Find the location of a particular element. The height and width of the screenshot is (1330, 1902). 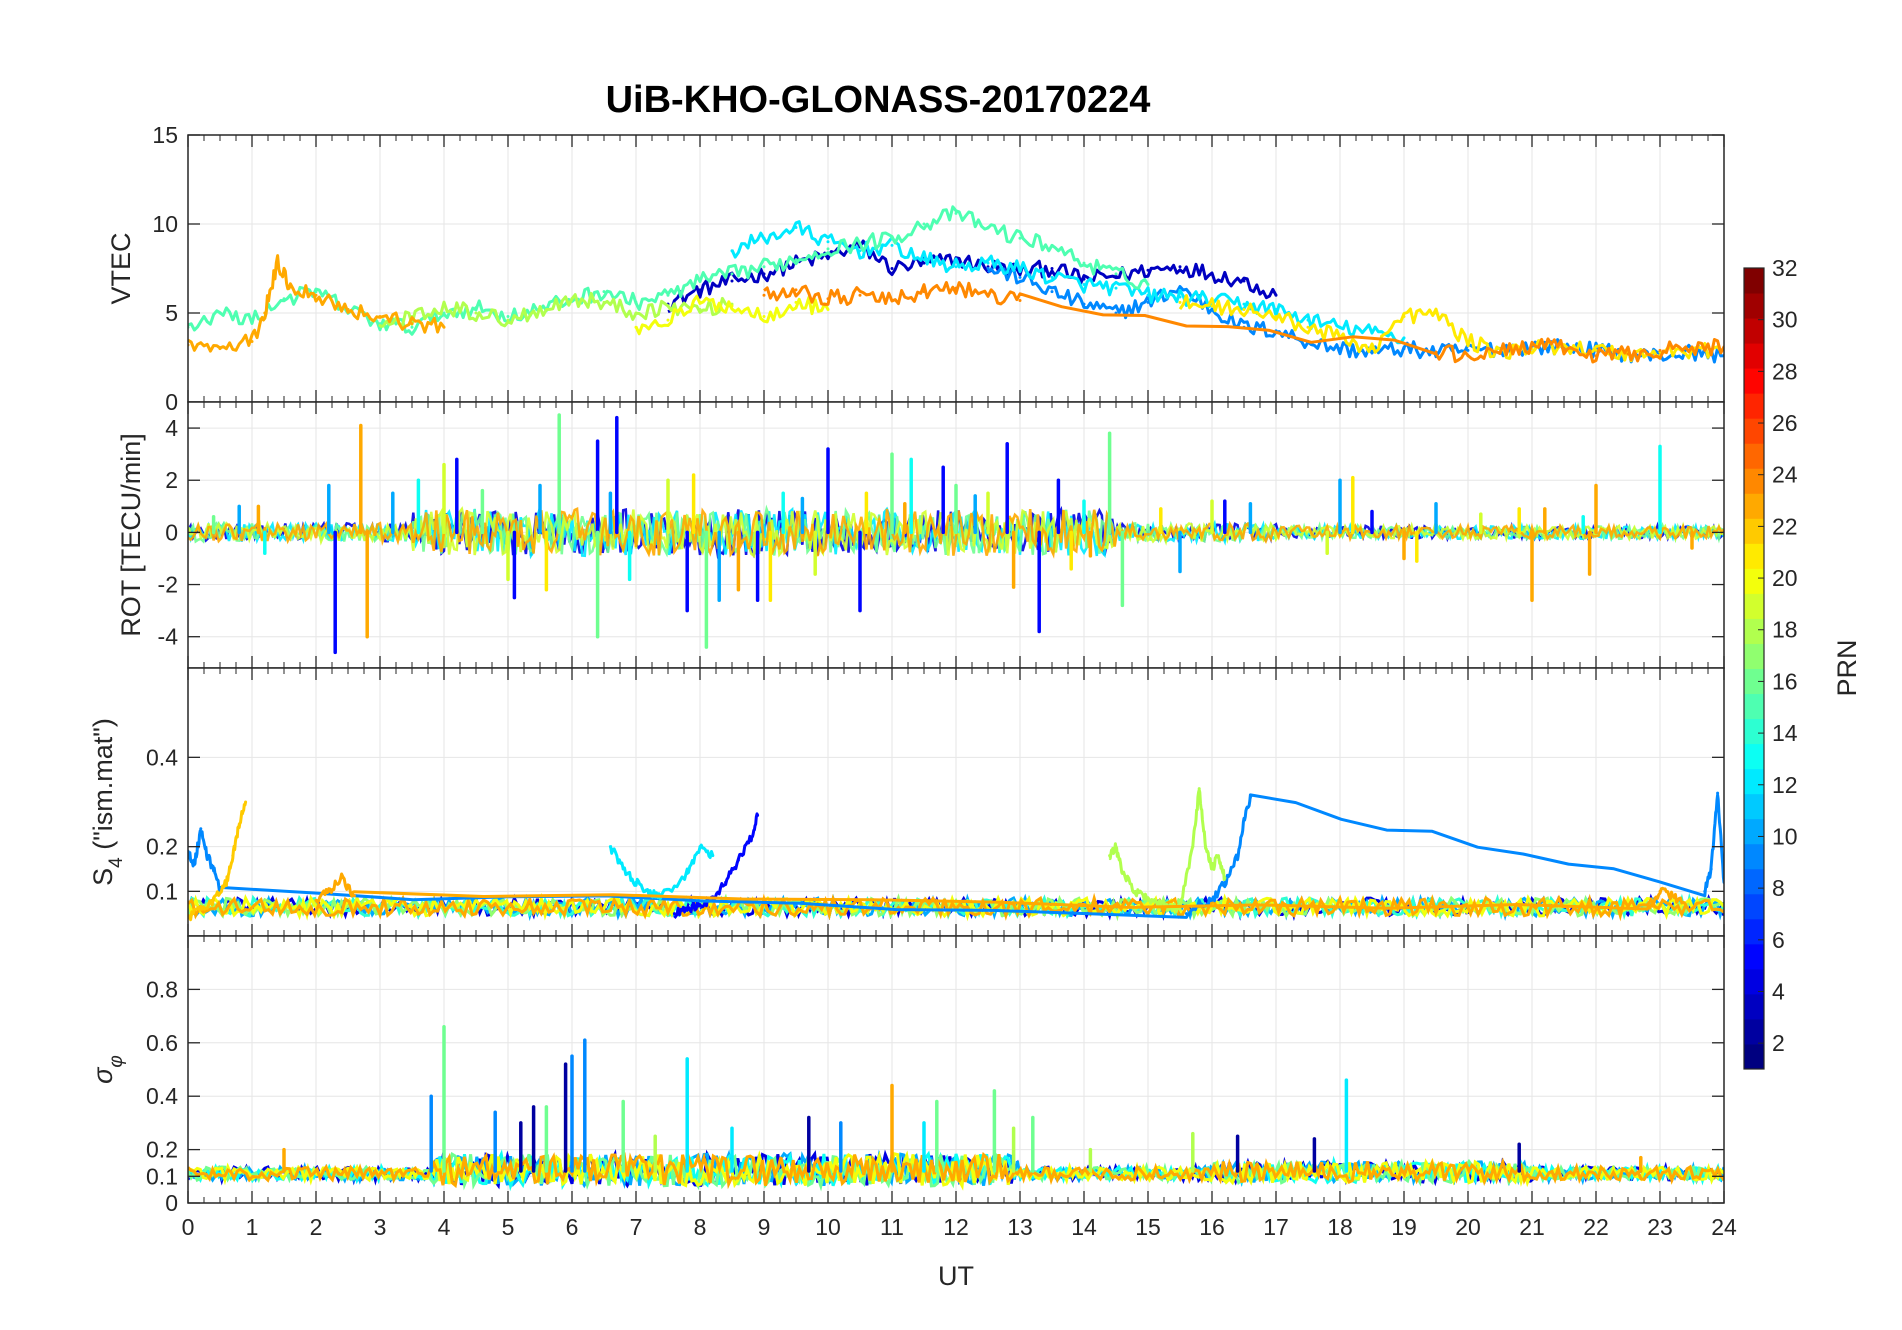

y-axis-label-rot: ROT [TECU/min] is located at coordinates (131, 535).